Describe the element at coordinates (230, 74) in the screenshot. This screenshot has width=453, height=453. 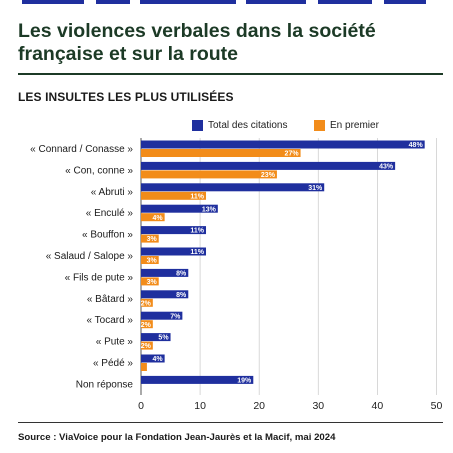
I see `title-divider` at that location.